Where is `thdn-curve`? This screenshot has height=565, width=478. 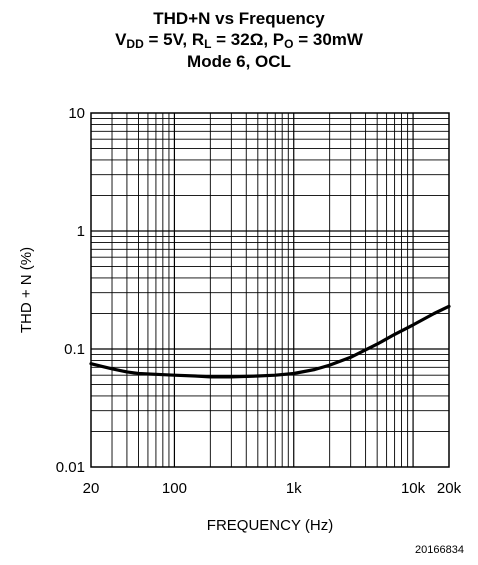 thdn-curve is located at coordinates (270, 341).